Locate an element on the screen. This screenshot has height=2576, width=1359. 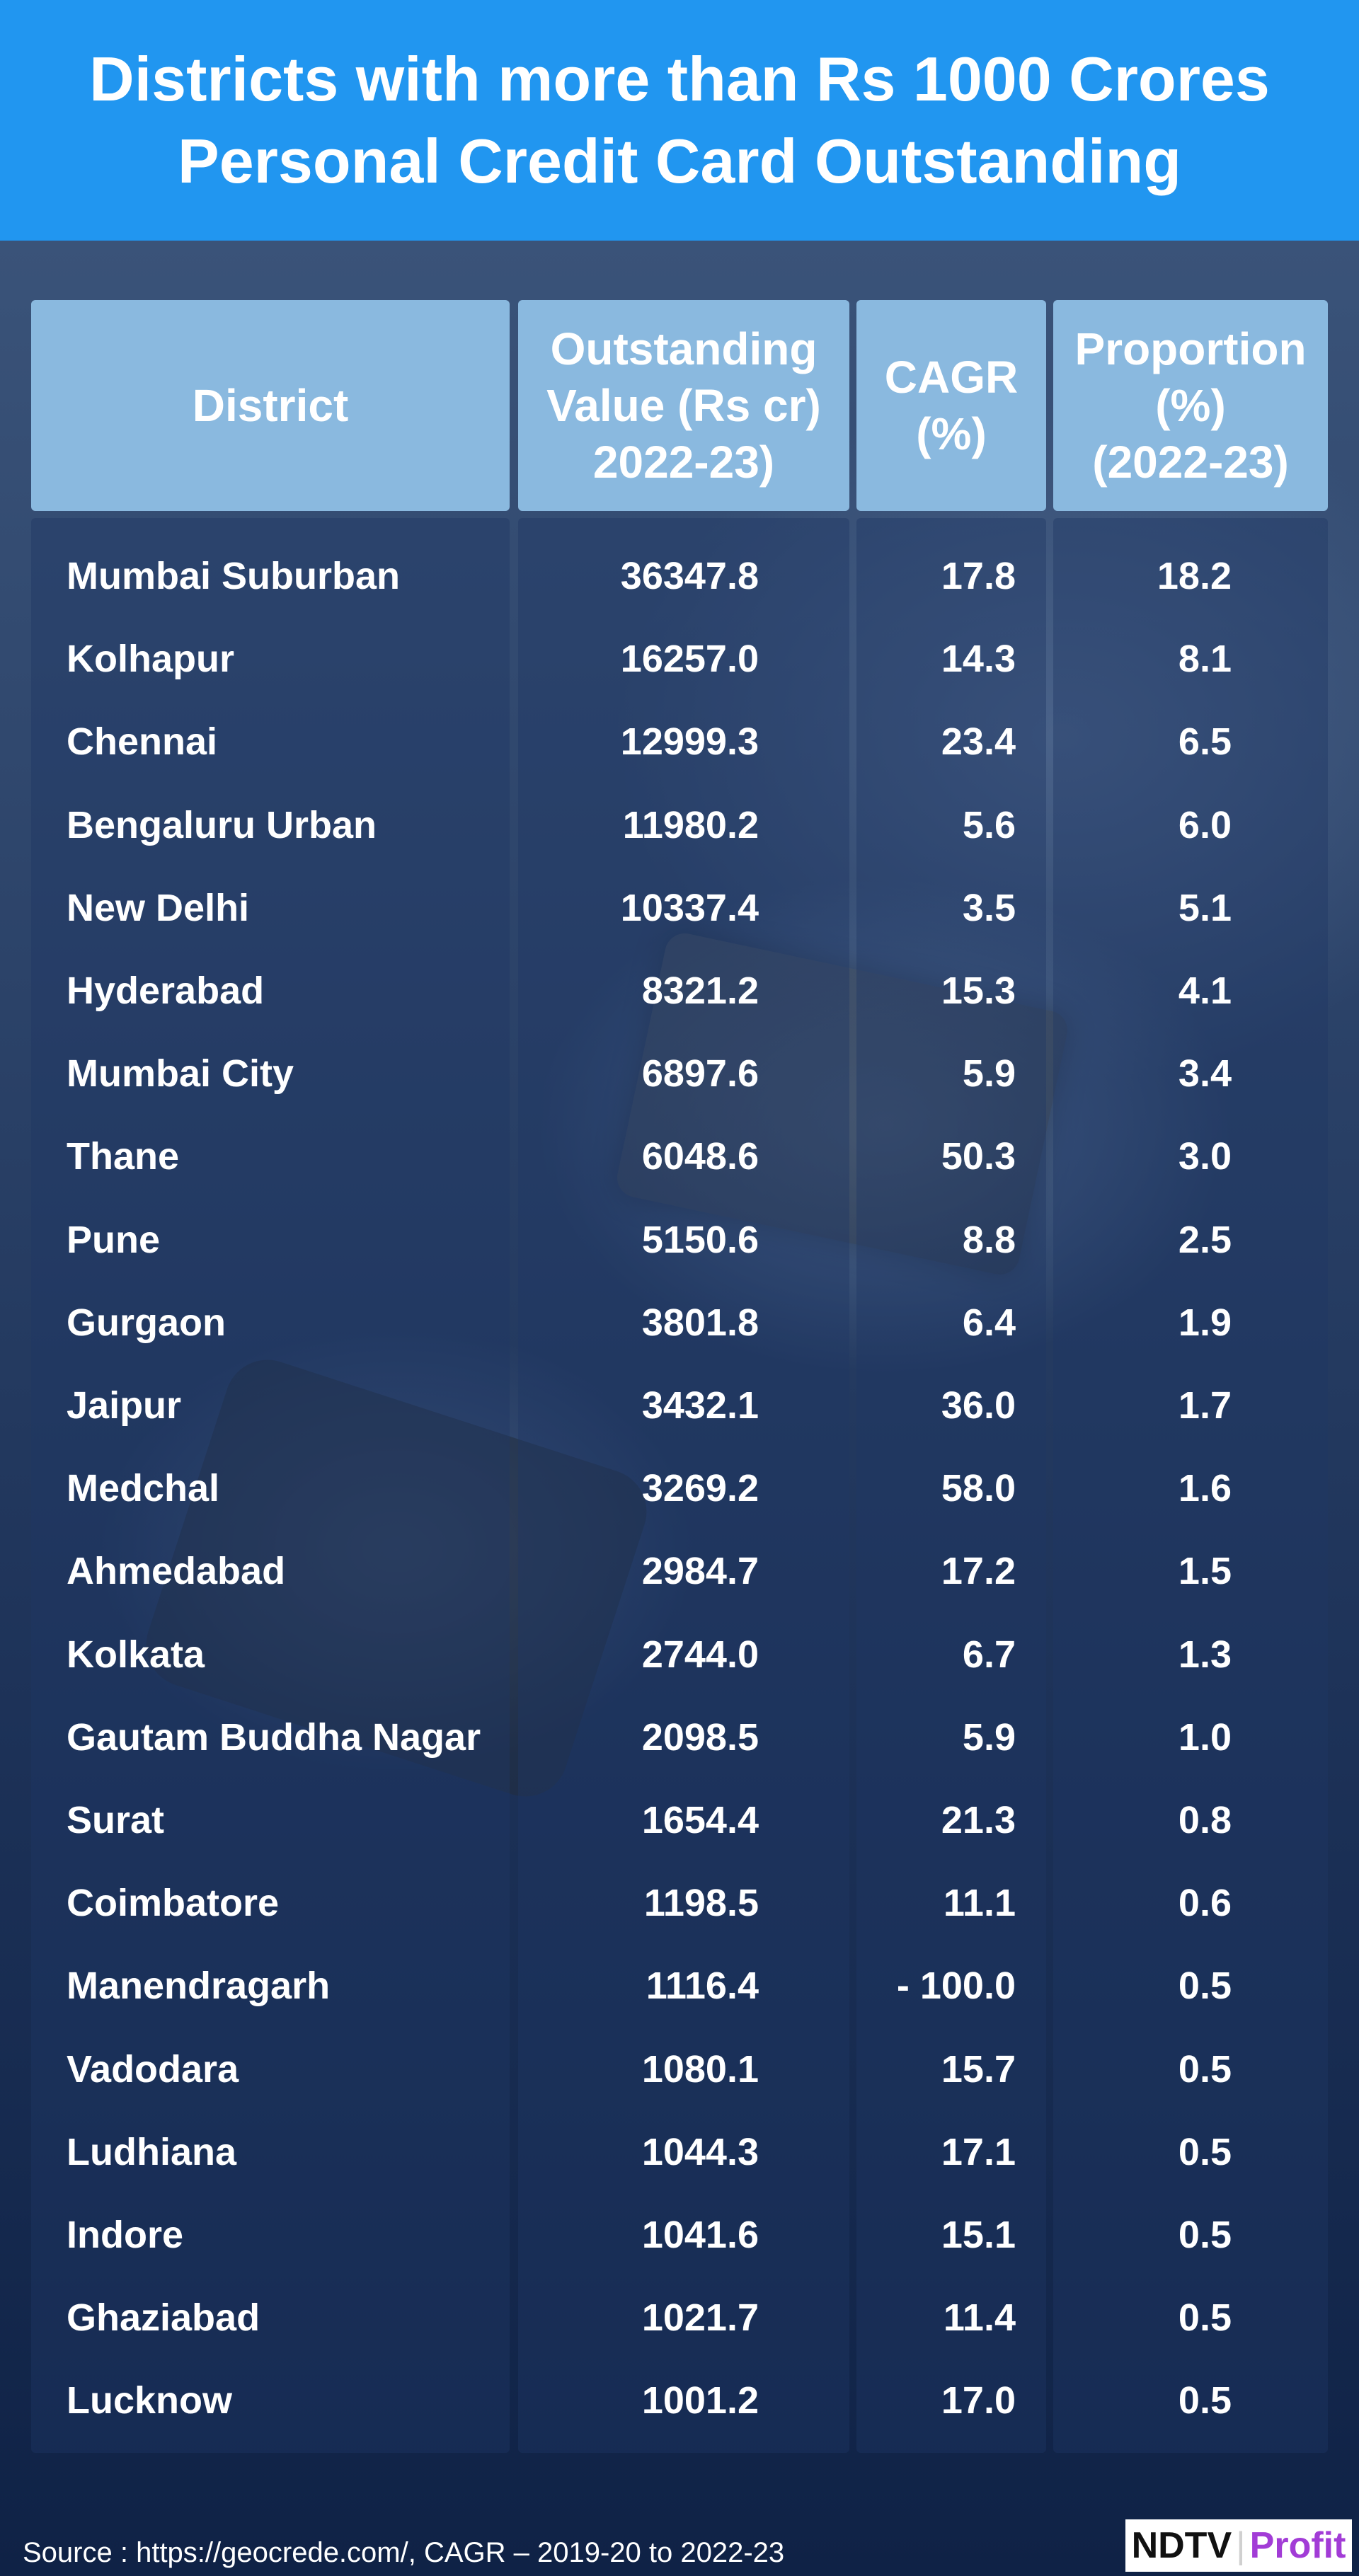
cell-proportion: 0.6 is located at coordinates (1205, 1904).